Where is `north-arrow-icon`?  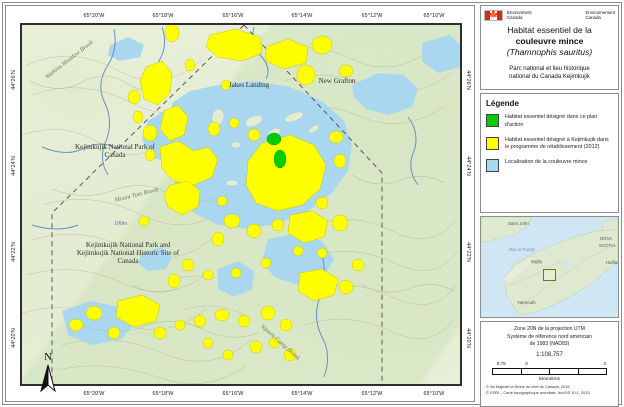 north-arrow-icon is located at coordinates (48, 378).